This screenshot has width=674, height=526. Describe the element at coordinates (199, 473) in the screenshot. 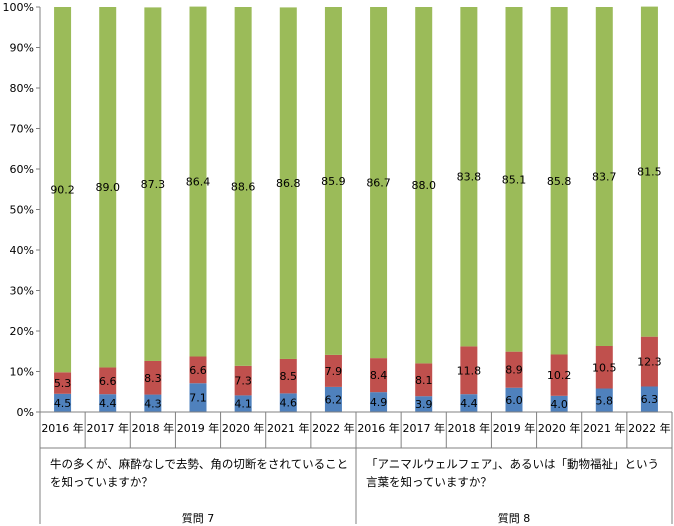

I see `question-7-text: 牛の多くが、麻酔なしで去勢、角の切断をされていることを知っていますか？` at that location.